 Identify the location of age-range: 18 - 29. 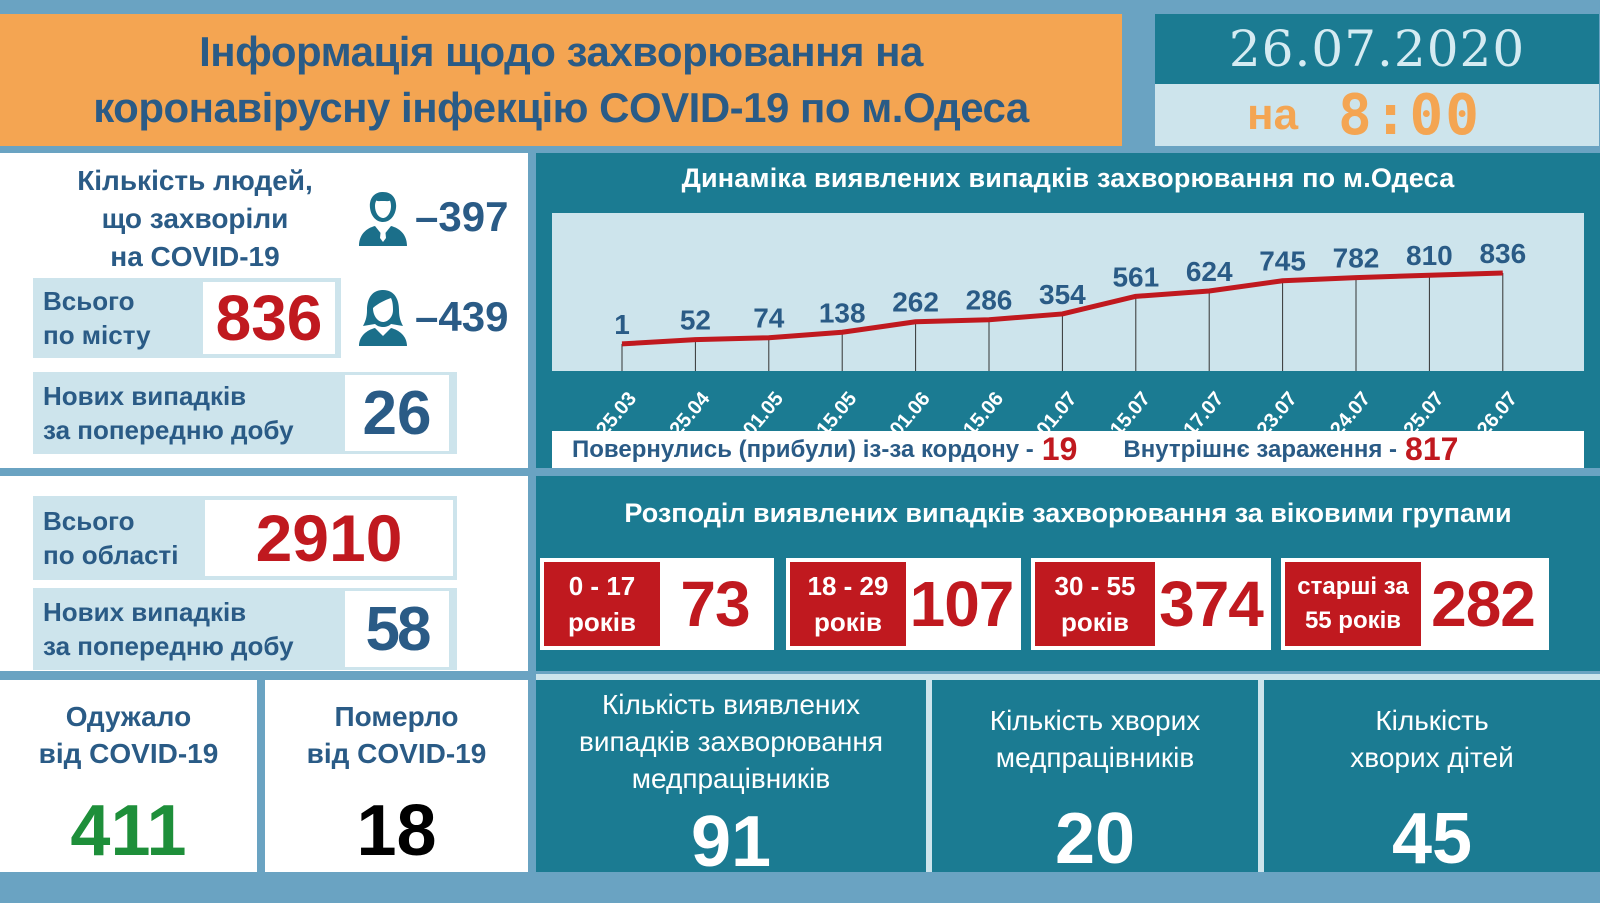
(848, 586).